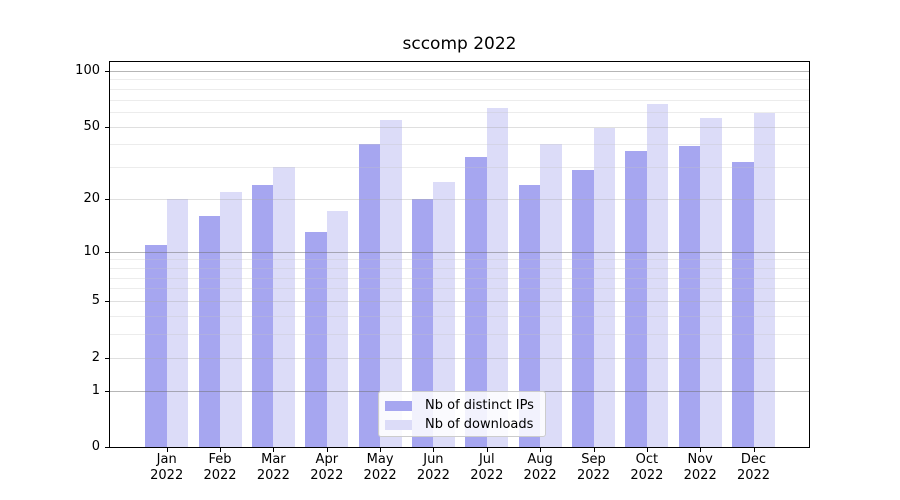 The image size is (900, 500). Describe the element at coordinates (274, 450) in the screenshot. I see `x-tick-mark-mar` at that location.